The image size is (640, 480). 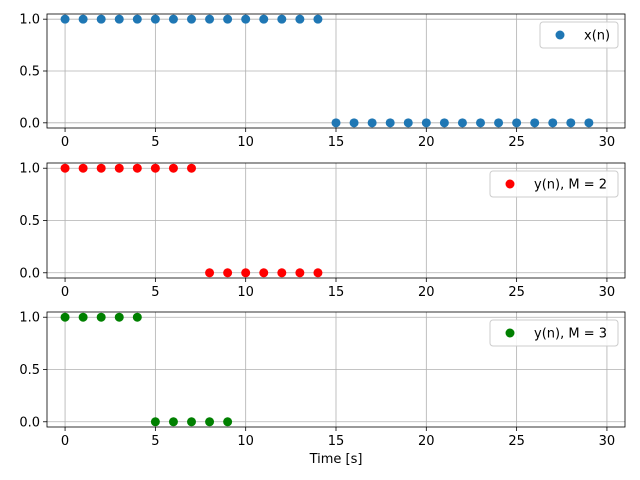 What do you see at coordinates (570, 334) in the screenshot?
I see `legend-label: y(n), M = 3` at bounding box center [570, 334].